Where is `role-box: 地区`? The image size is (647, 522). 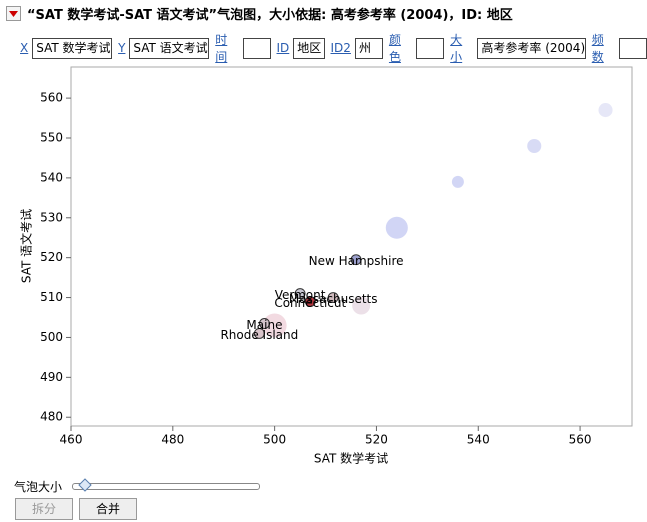 role-box: 地区 is located at coordinates (309, 48).